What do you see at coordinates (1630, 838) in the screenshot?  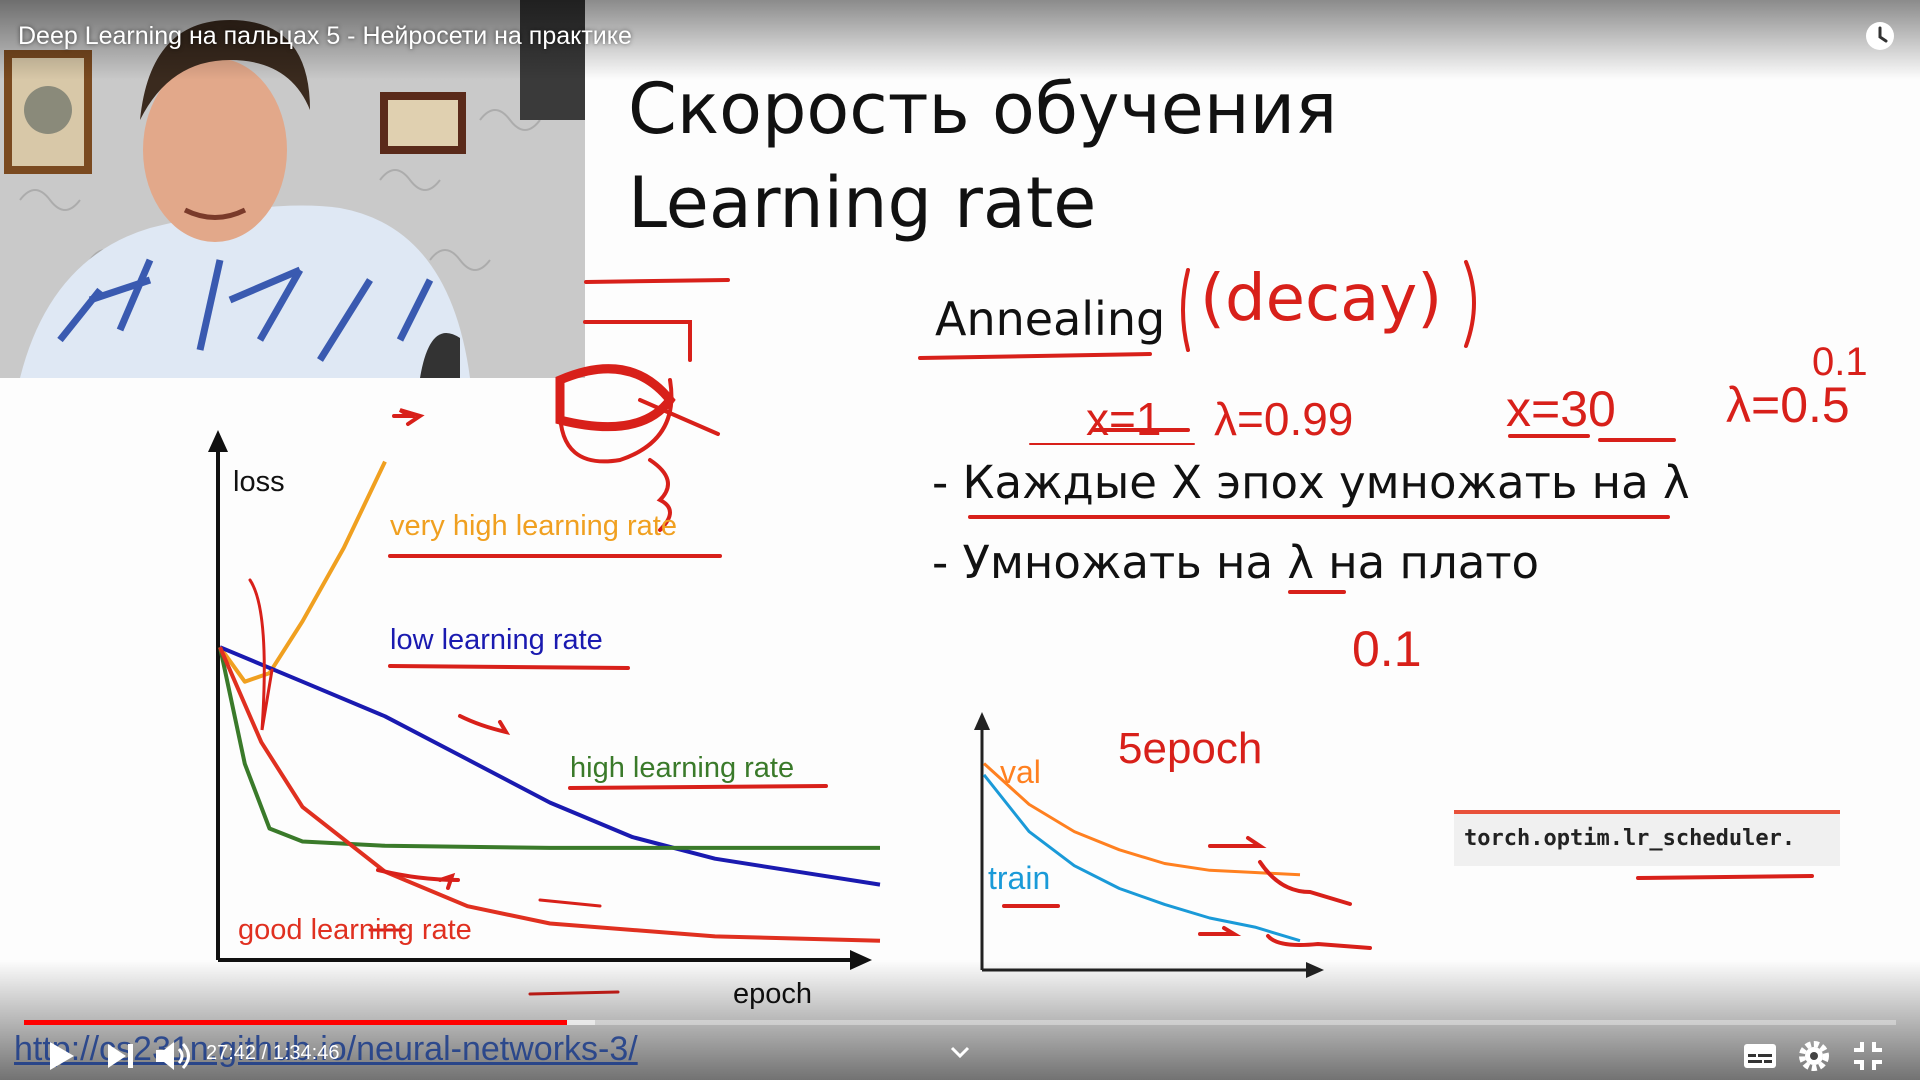 I see `code-snippet: torch.optim.lr_scheduler.` at bounding box center [1630, 838].